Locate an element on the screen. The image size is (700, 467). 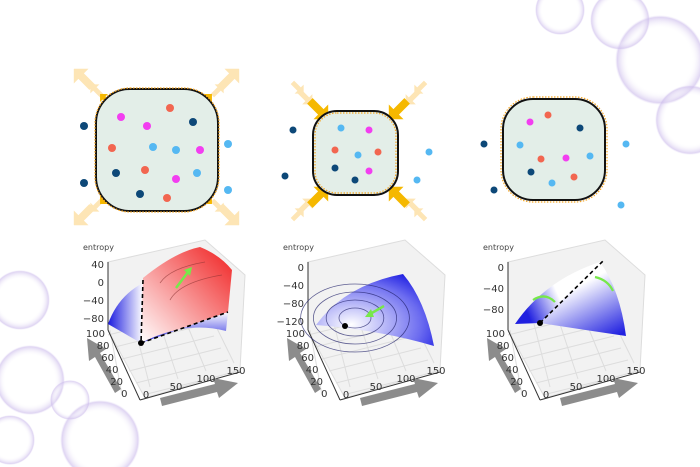
gradient-arrow-right is located at coordinates (604, 283).